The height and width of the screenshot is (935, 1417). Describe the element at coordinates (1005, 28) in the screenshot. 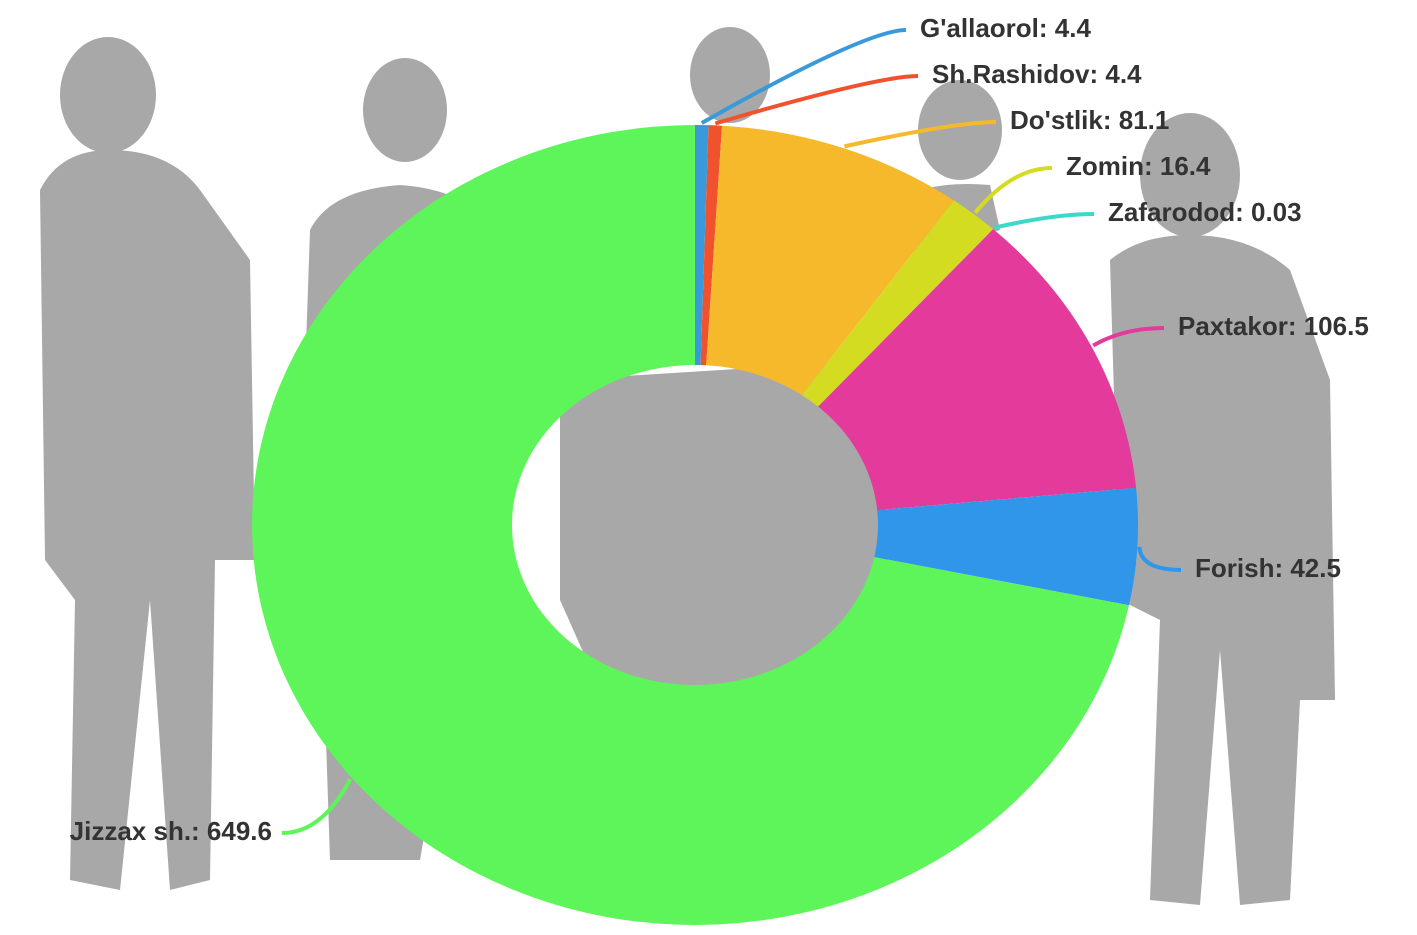

I see `data-label: G'allaorol: 4.4` at that location.